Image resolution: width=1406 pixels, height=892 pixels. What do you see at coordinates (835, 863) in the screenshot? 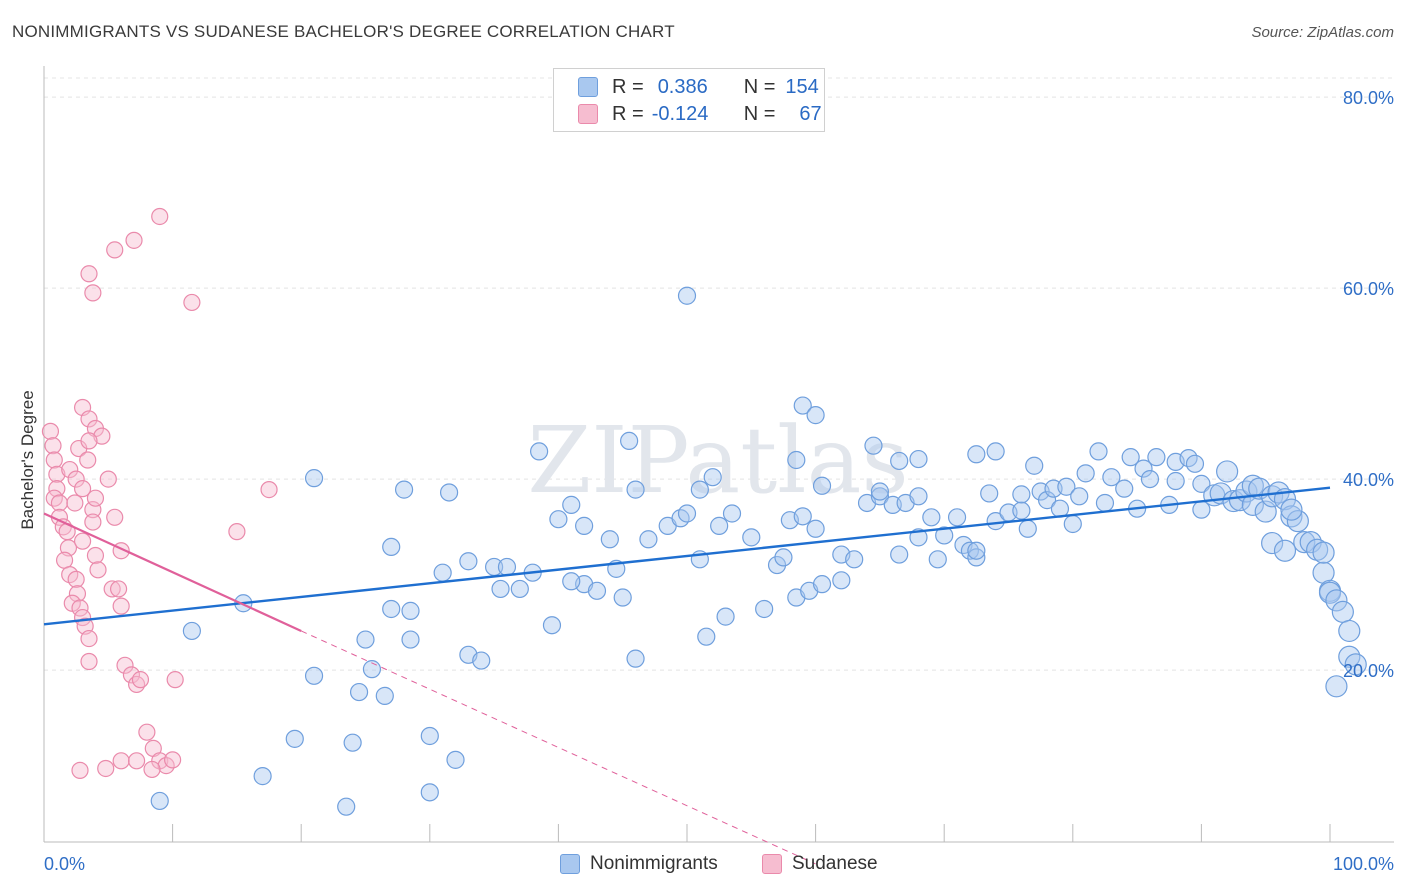
I see `bottom-legend-label: Sudanese` at bounding box center [835, 863].